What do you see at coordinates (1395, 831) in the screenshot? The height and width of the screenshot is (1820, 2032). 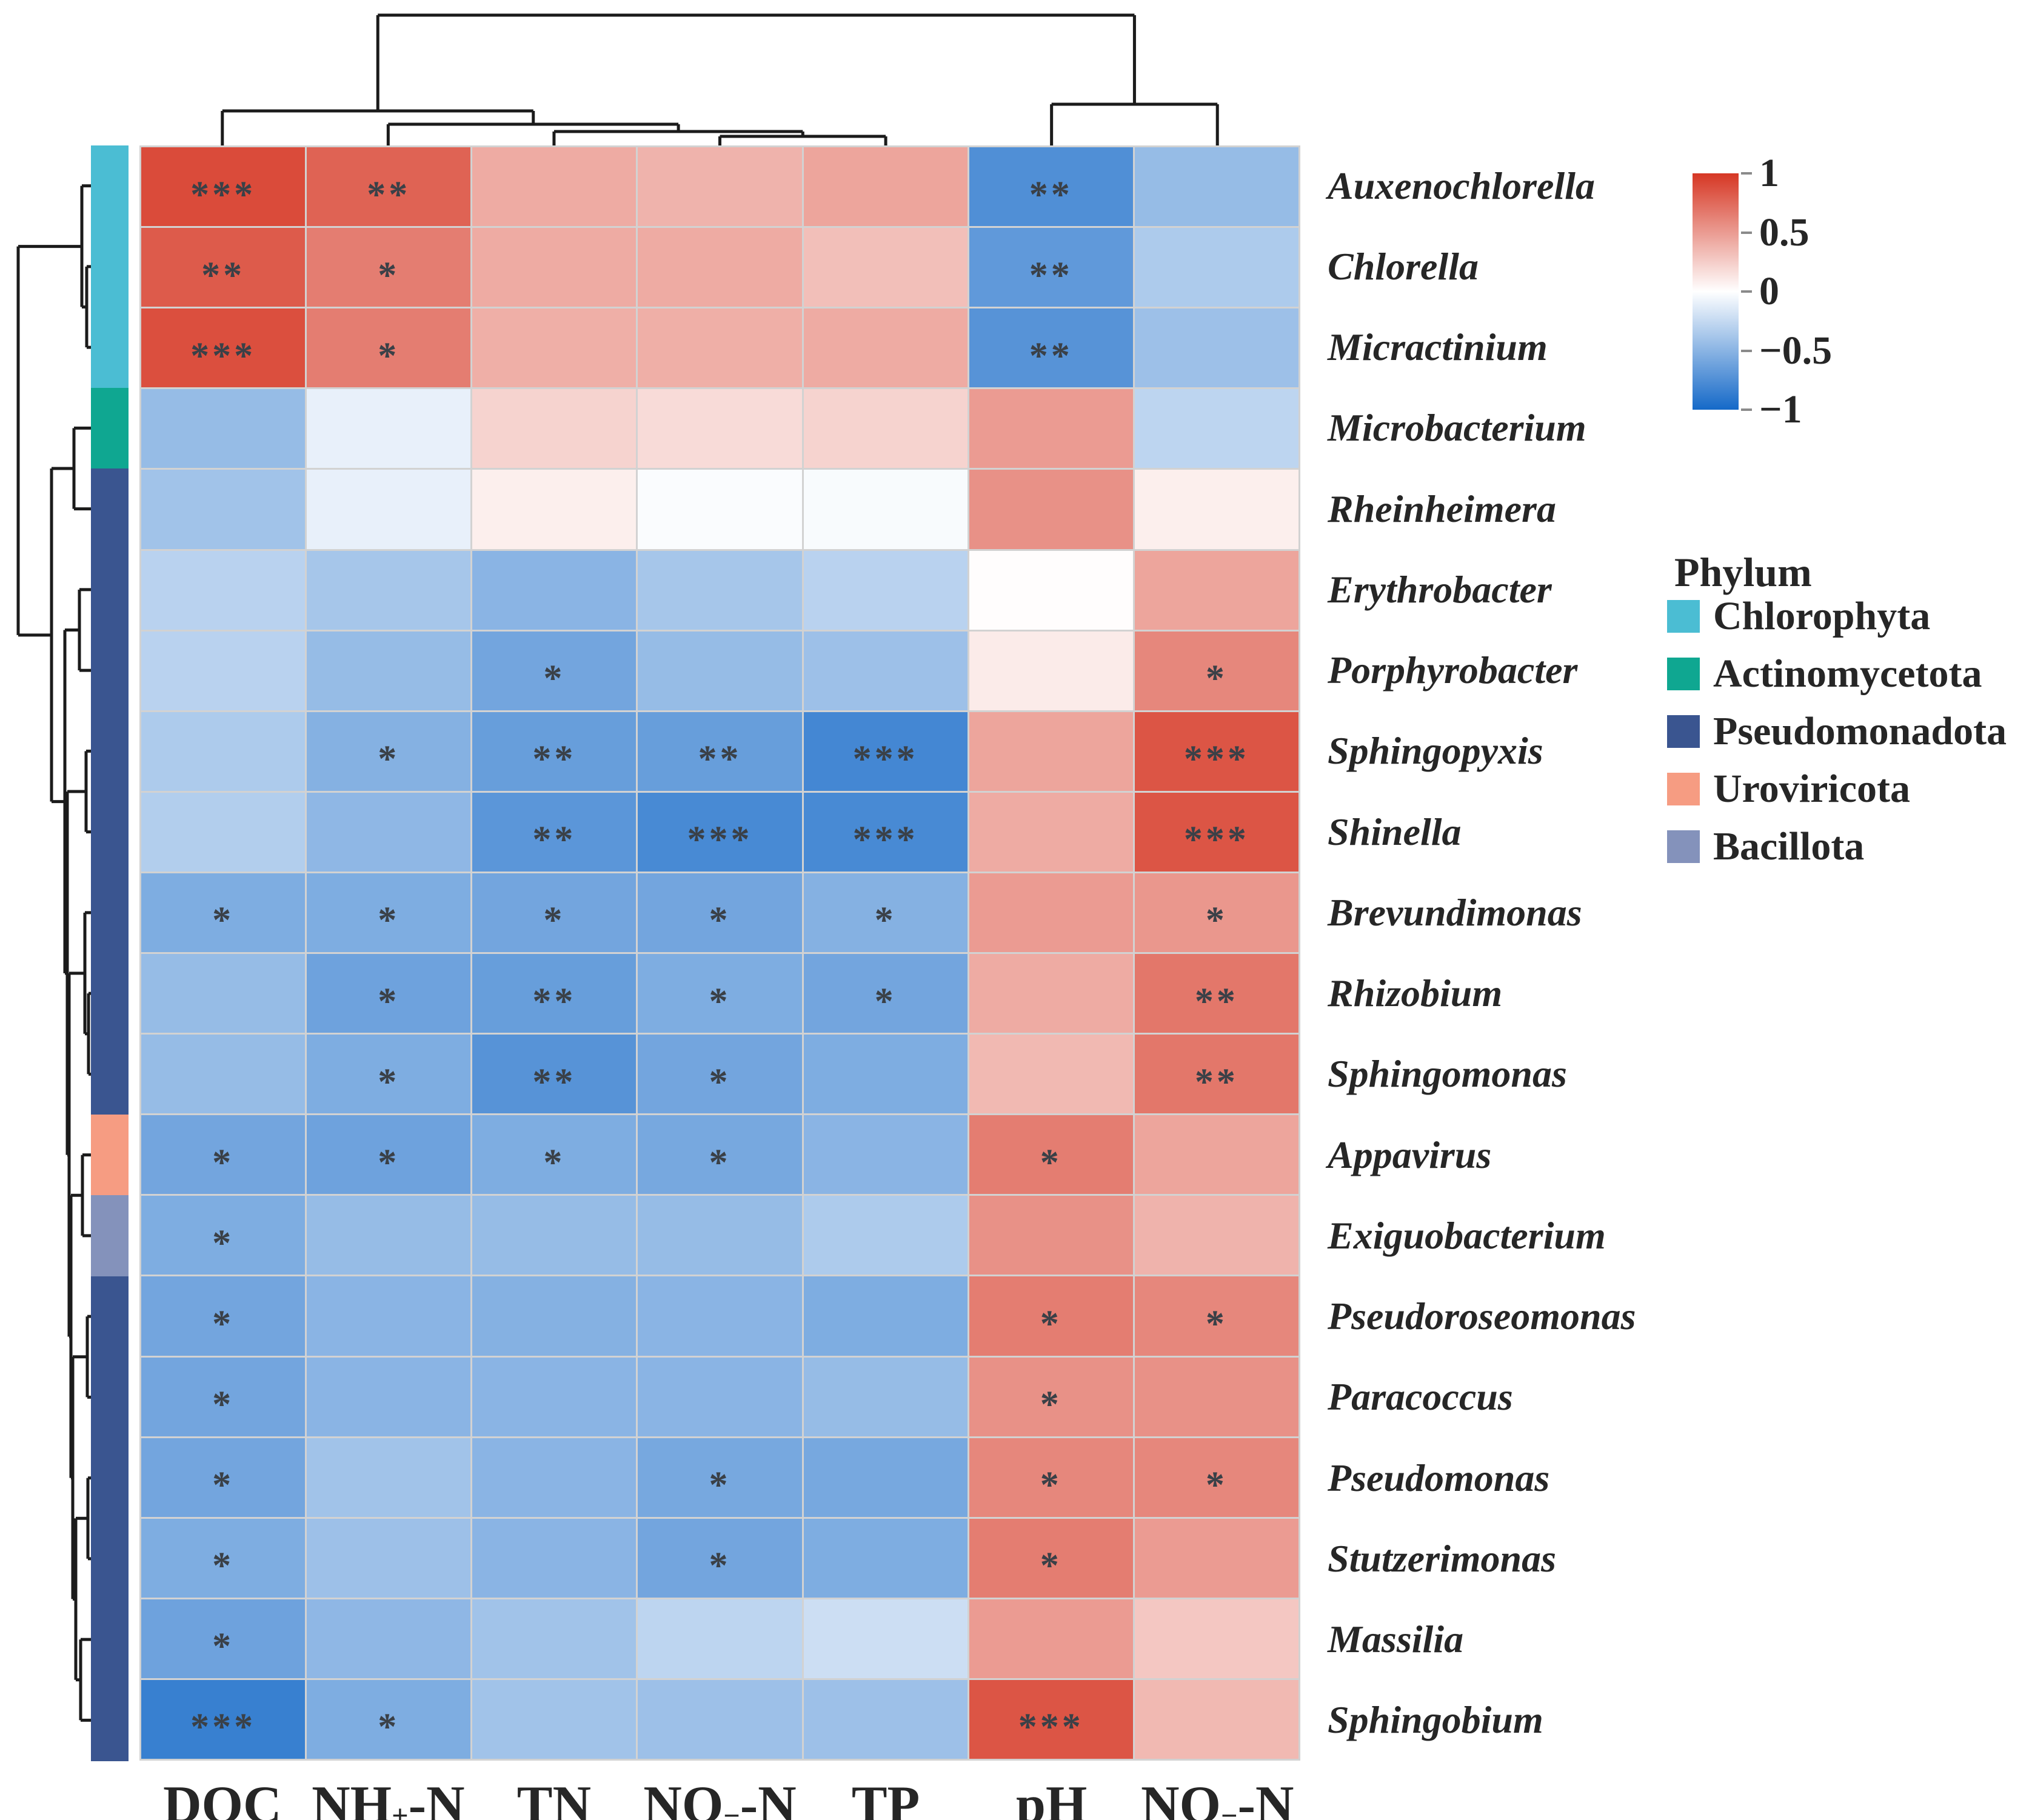 I see `row-label: Shinella` at bounding box center [1395, 831].